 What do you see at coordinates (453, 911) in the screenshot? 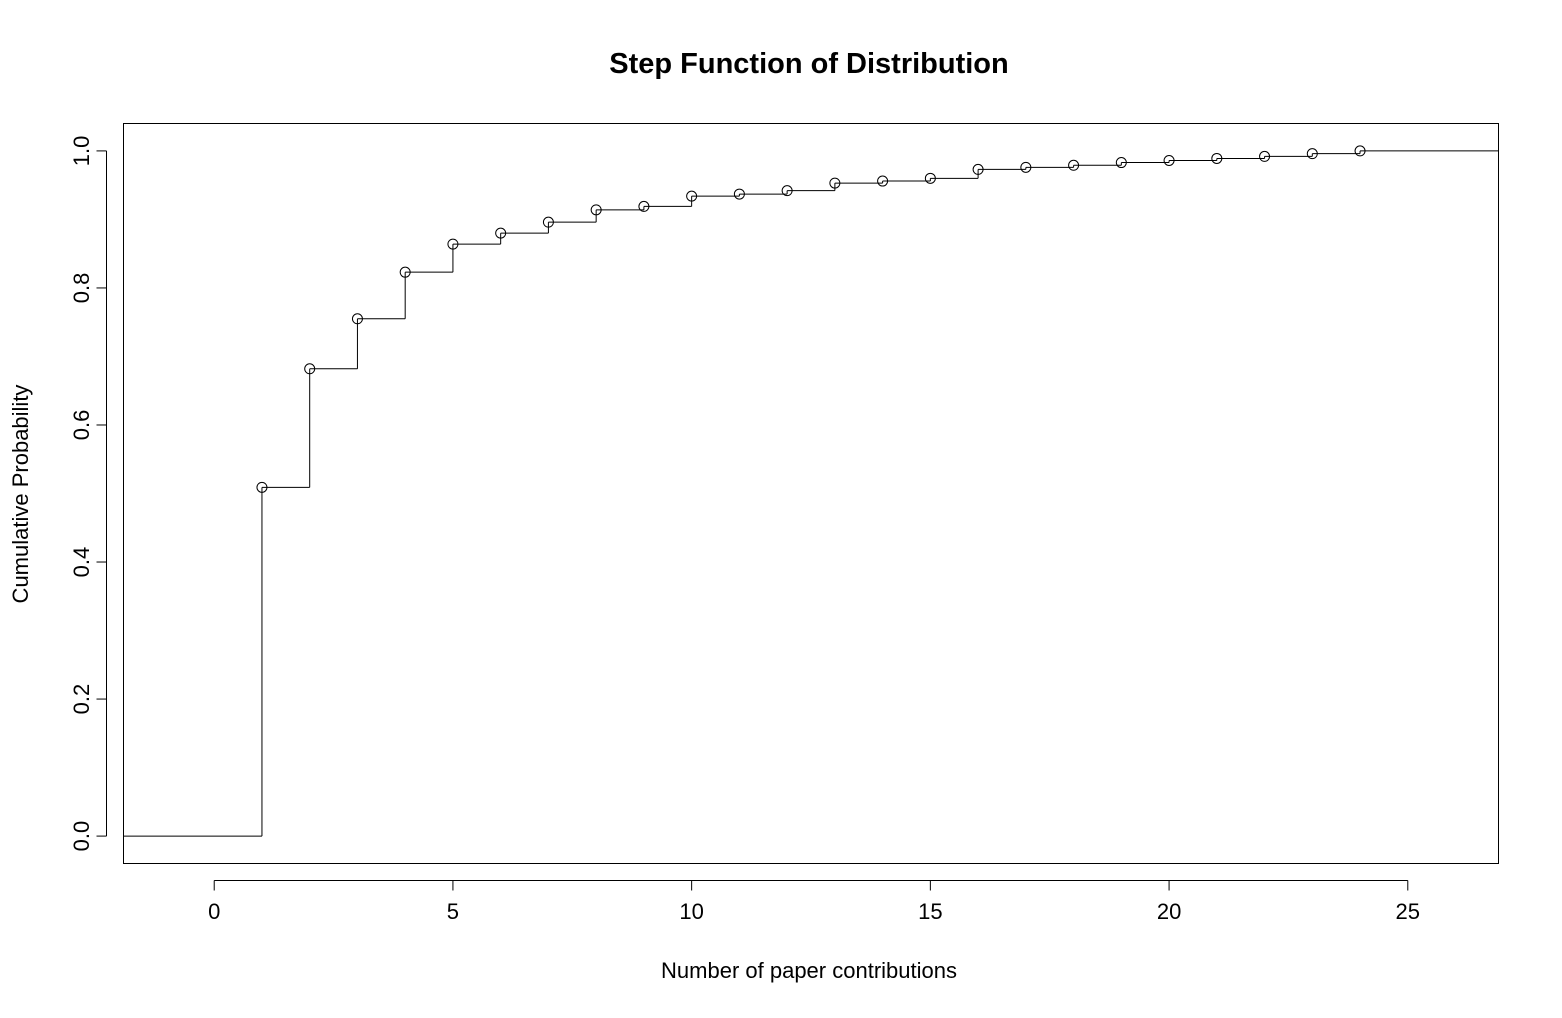
I see `x-tick-label: 5` at bounding box center [453, 911].